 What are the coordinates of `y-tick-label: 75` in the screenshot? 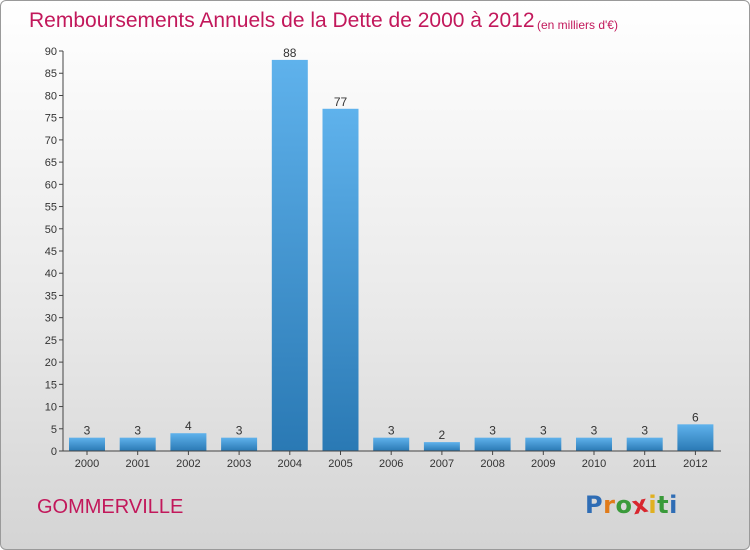 It's located at (51, 119).